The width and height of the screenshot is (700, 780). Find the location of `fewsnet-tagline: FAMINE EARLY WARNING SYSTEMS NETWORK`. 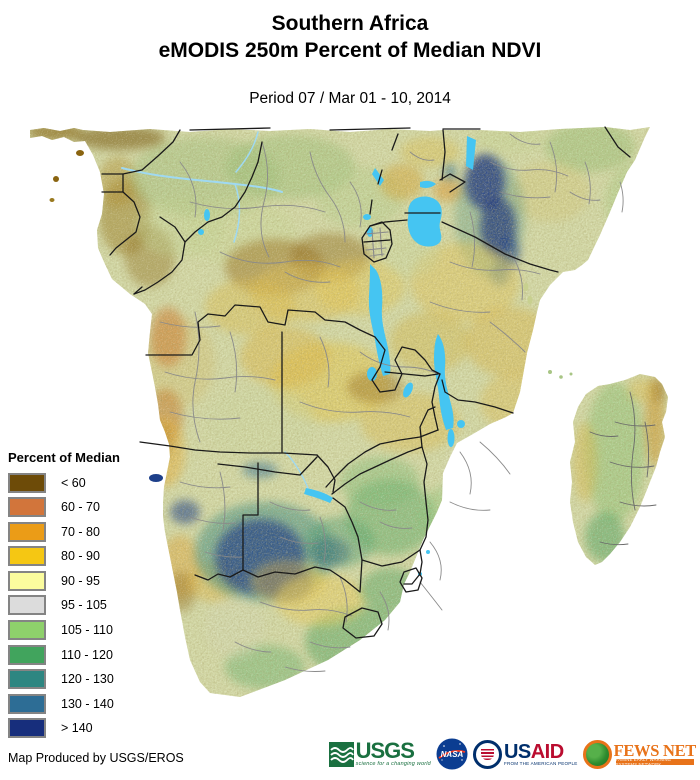

fewsnet-tagline: FAMINE EARLY WARNING SYSTEMS NETWORK is located at coordinates (654, 762).